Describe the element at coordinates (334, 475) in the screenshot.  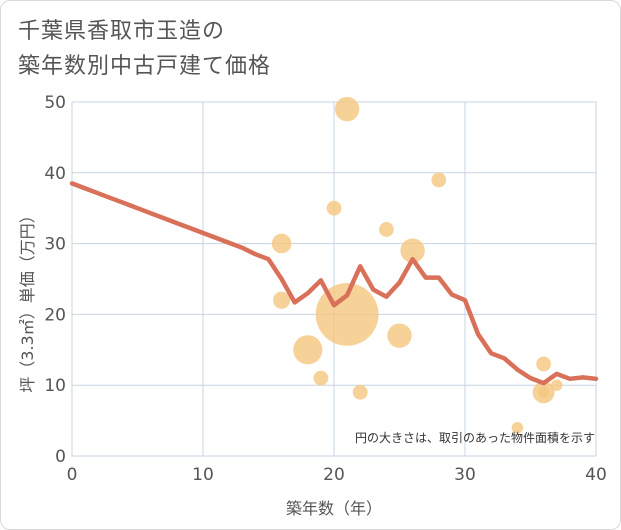
I see `x-tick-label-2: 20` at that location.